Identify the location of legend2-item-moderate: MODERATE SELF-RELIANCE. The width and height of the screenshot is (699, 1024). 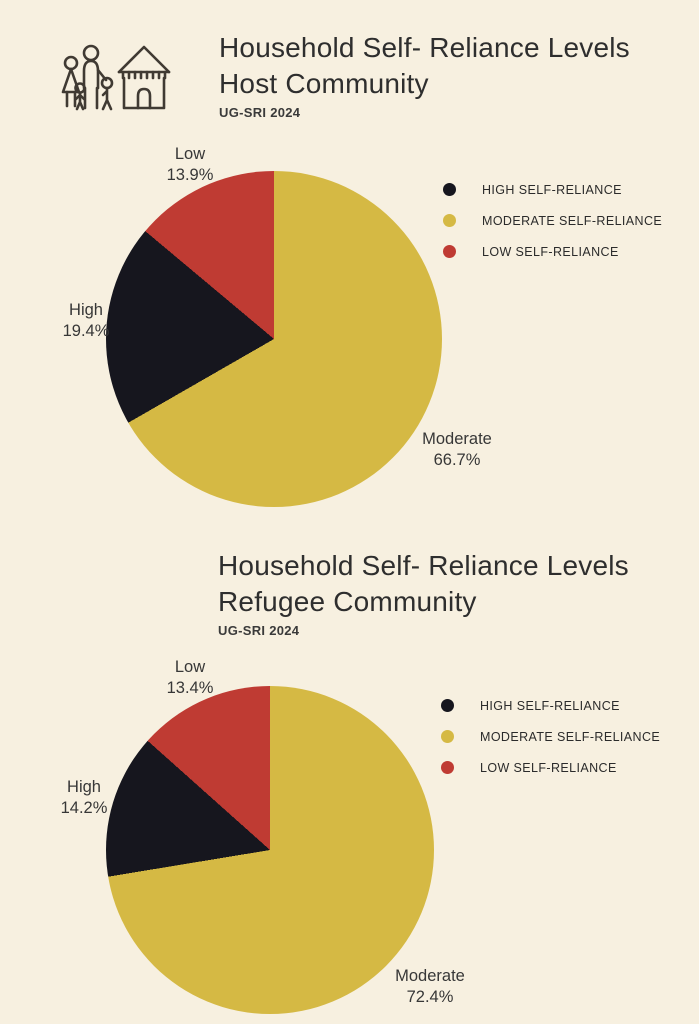
(550, 736).